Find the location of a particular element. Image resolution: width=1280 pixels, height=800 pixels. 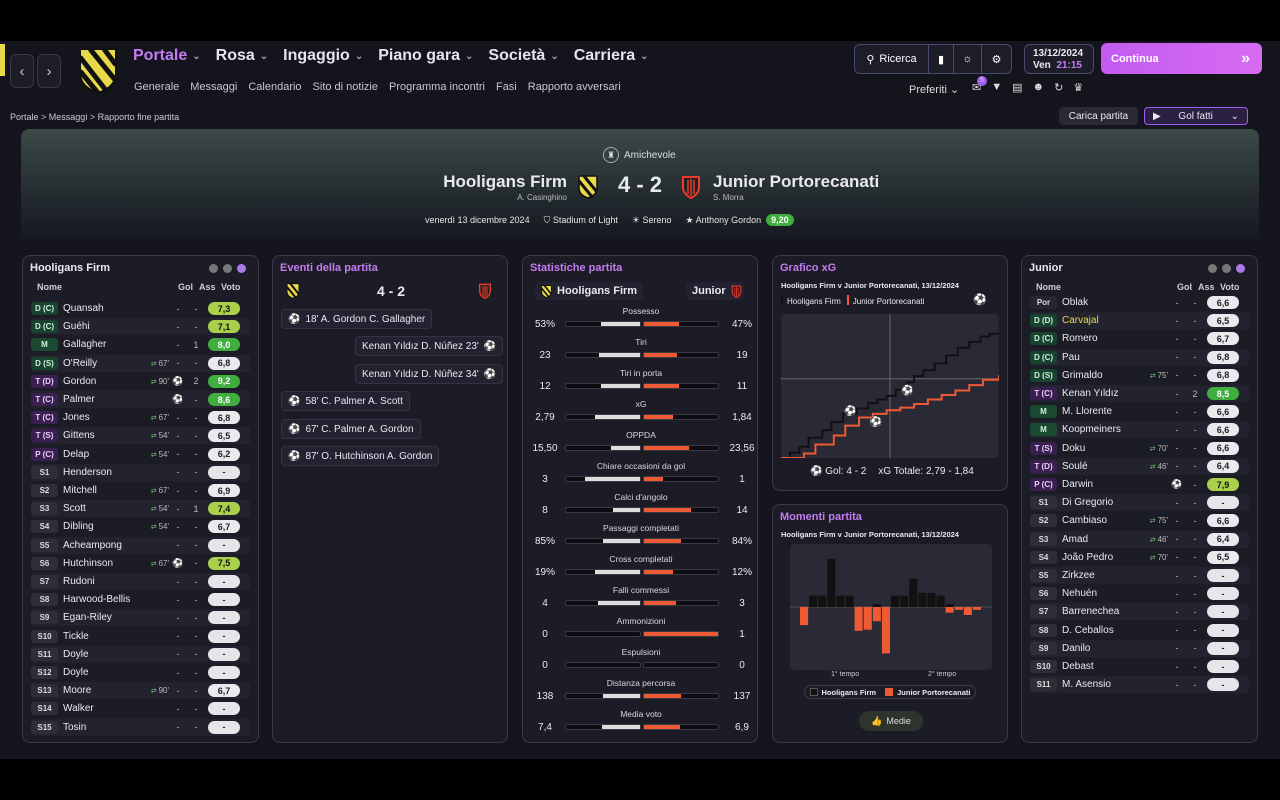

player-row: S8 Harwood-Bellis - - - is located at coordinates (140, 599).